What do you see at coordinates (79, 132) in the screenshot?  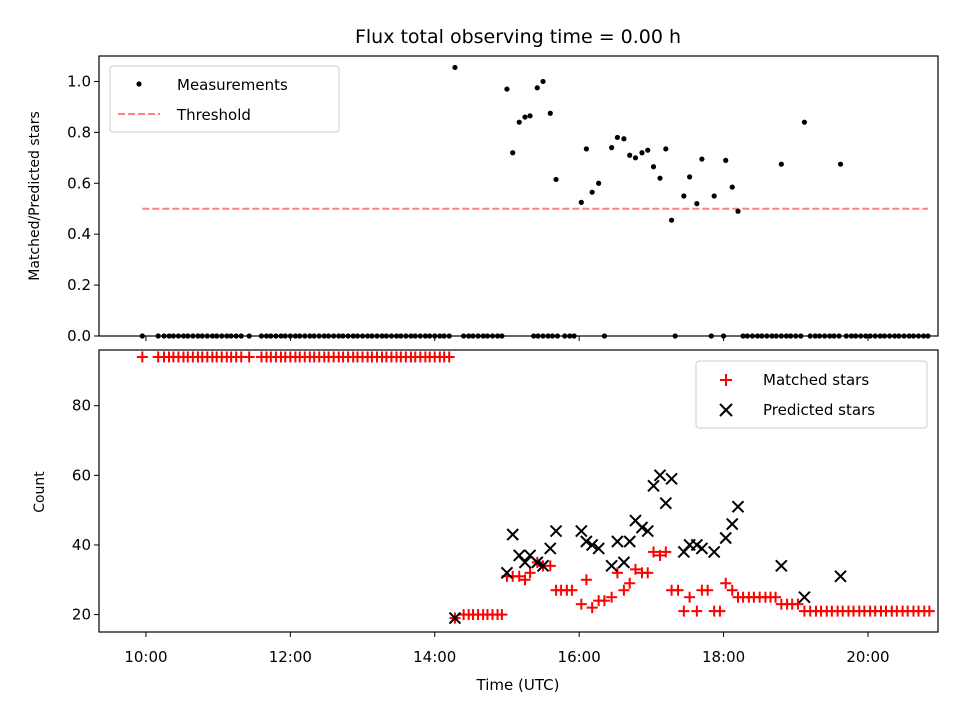 I see `top-y-tick-label: 0.8` at bounding box center [79, 132].